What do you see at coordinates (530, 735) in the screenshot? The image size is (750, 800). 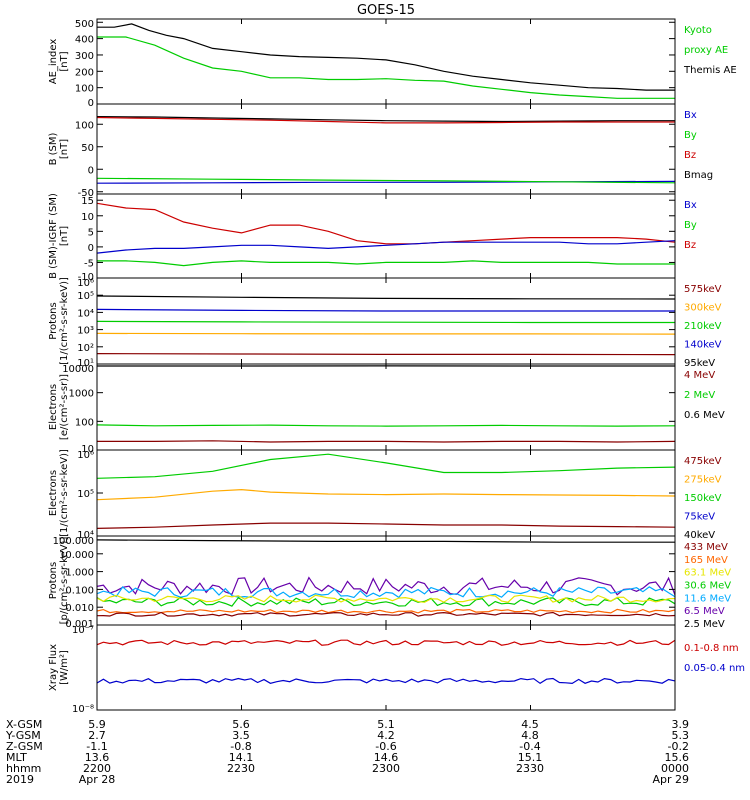 I see `ephemeris-cell: 4.8` at bounding box center [530, 735].